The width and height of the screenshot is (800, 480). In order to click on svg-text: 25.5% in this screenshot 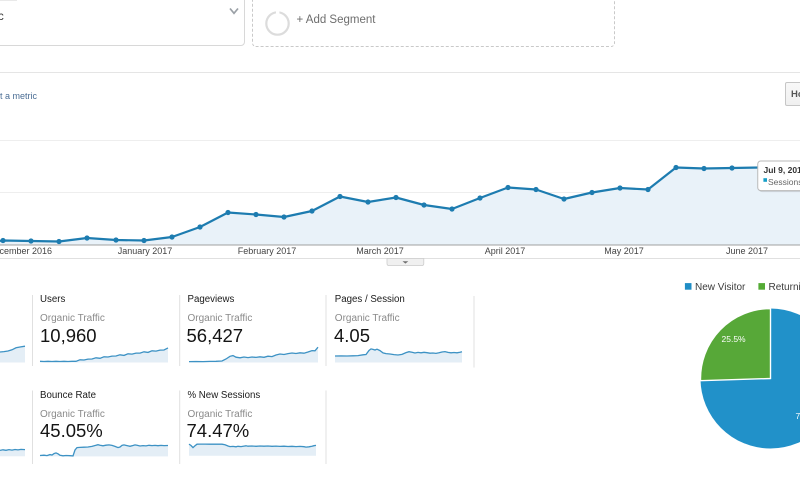, I will do `click(734, 339)`.